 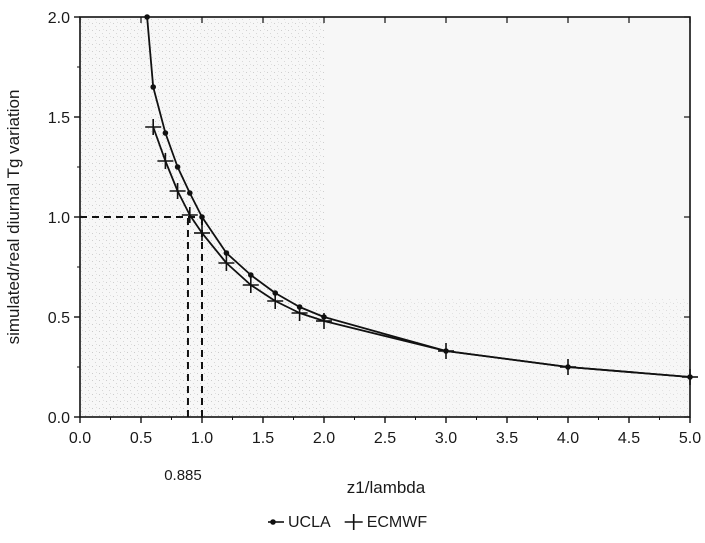 I want to click on x-axis-title: z1/lambda, so click(x=386, y=487).